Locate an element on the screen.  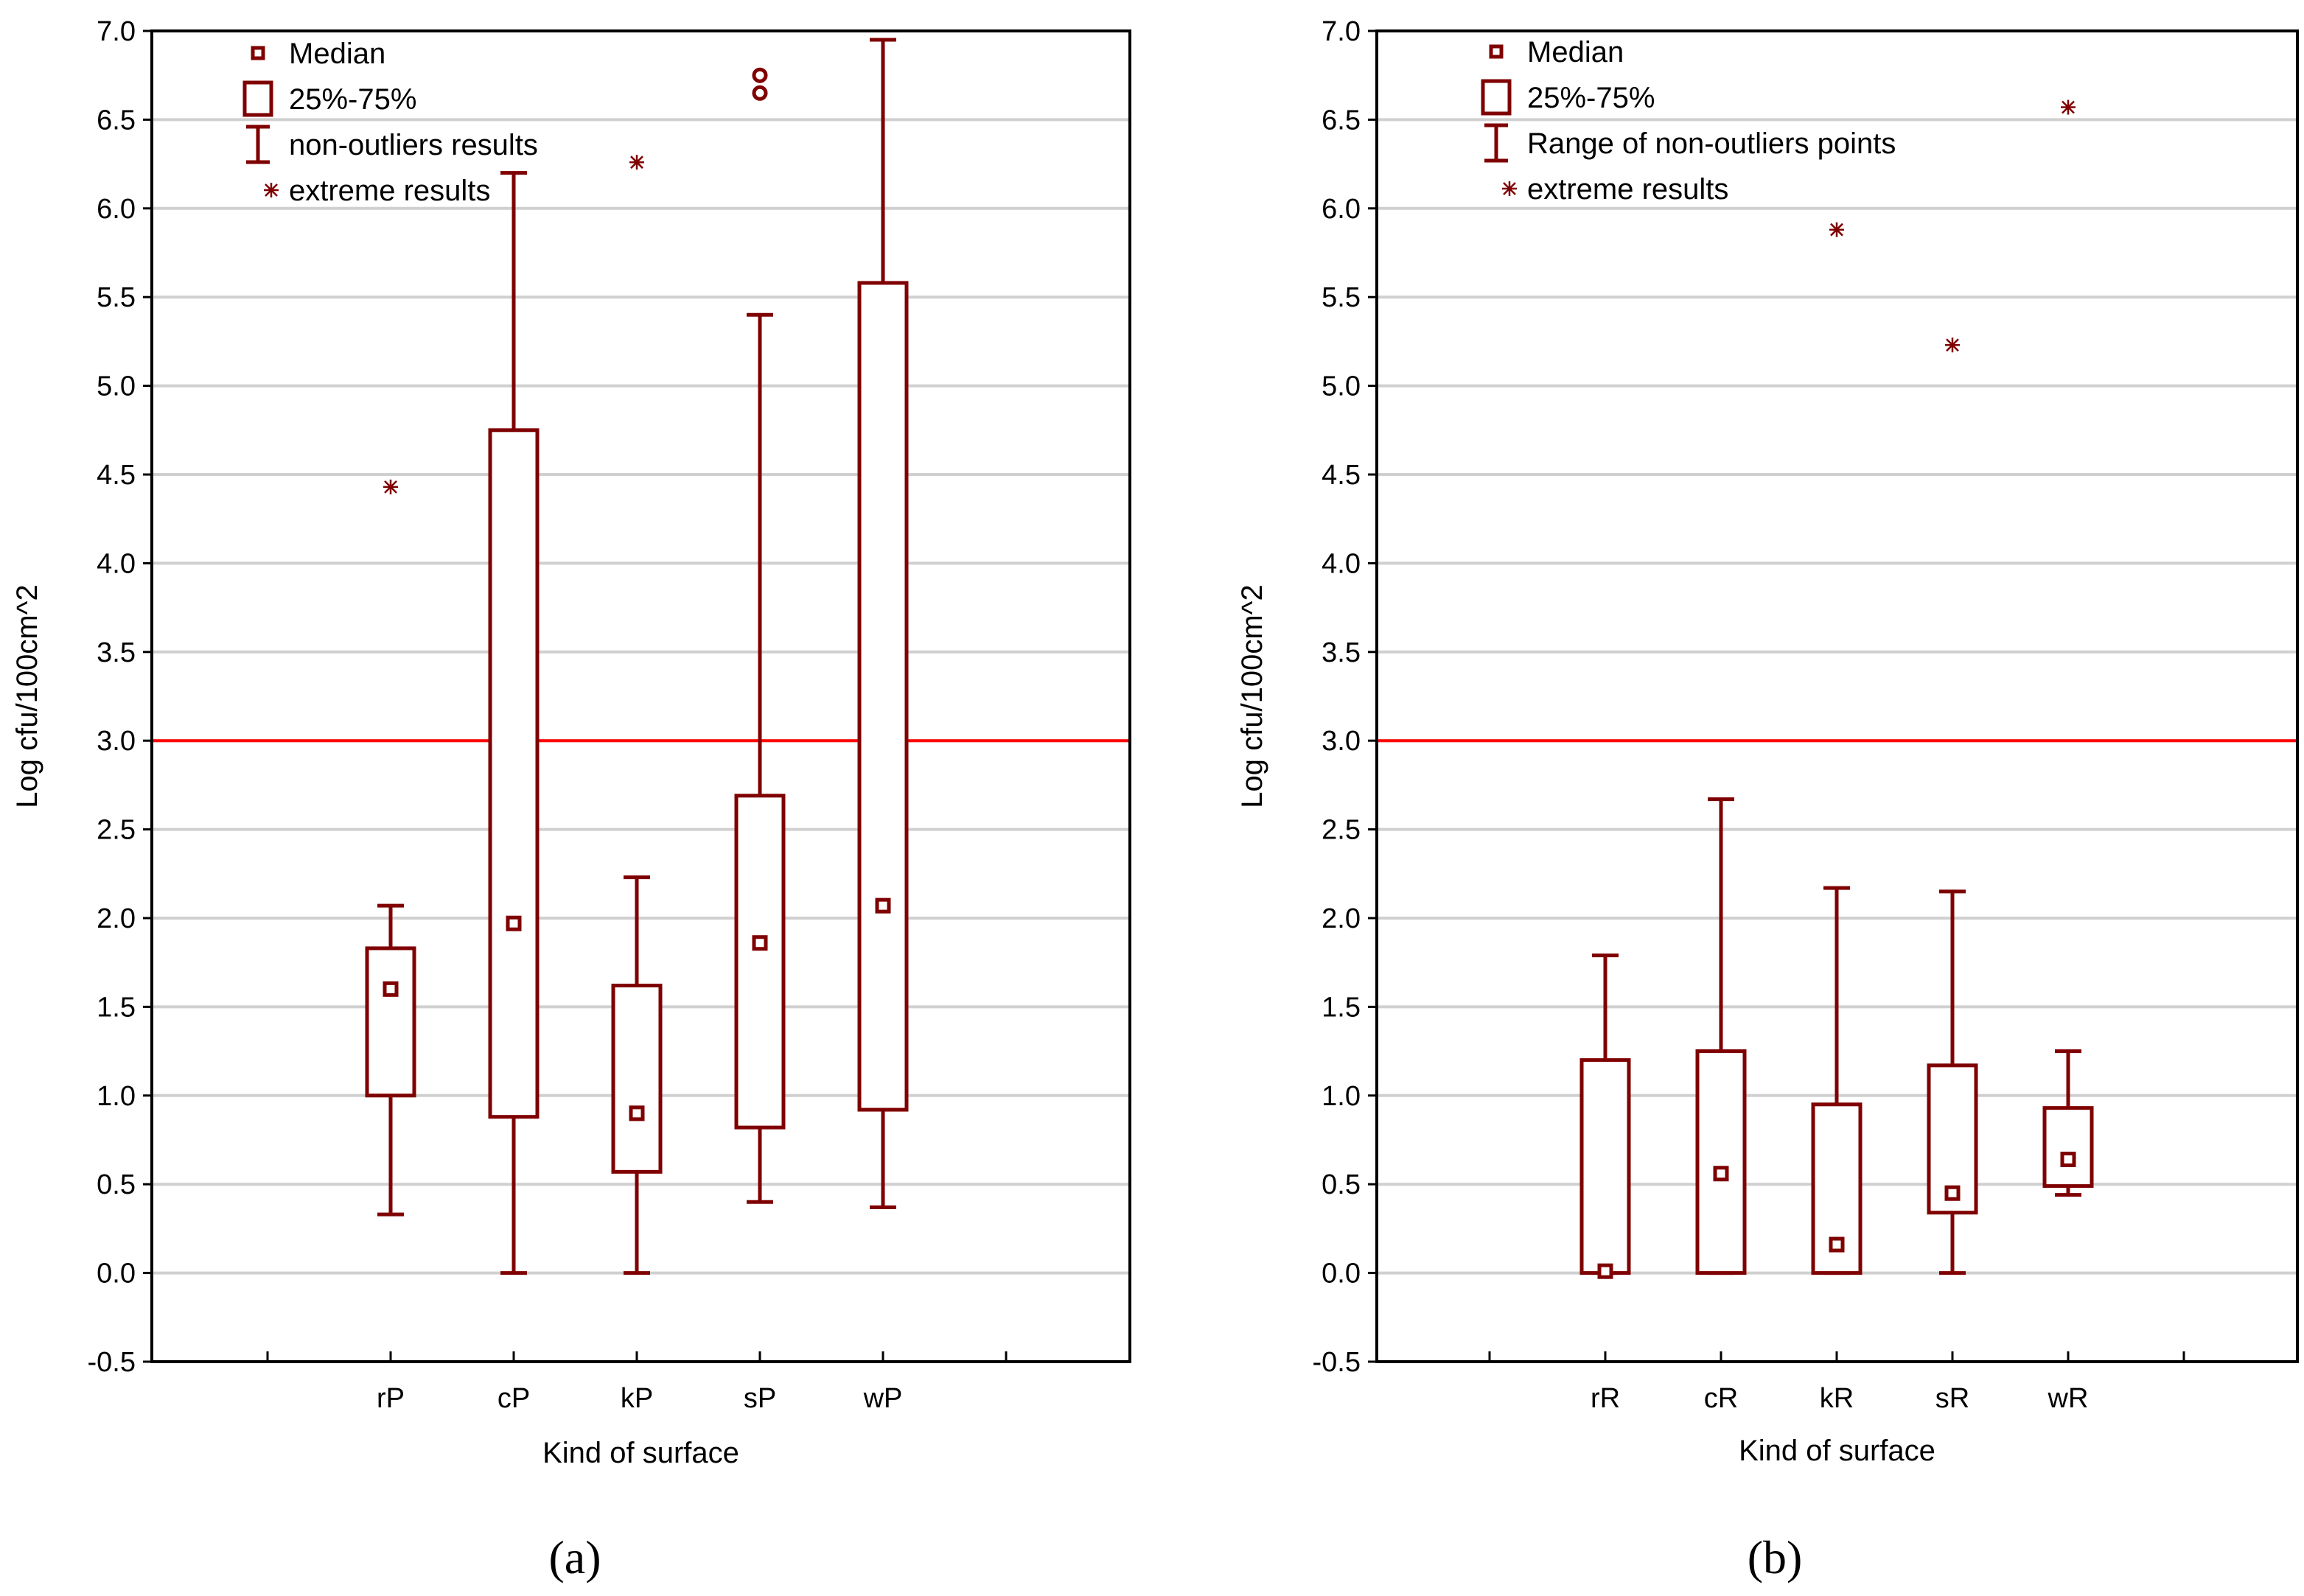
panel-label: (b) is located at coordinates (1775, 1557).